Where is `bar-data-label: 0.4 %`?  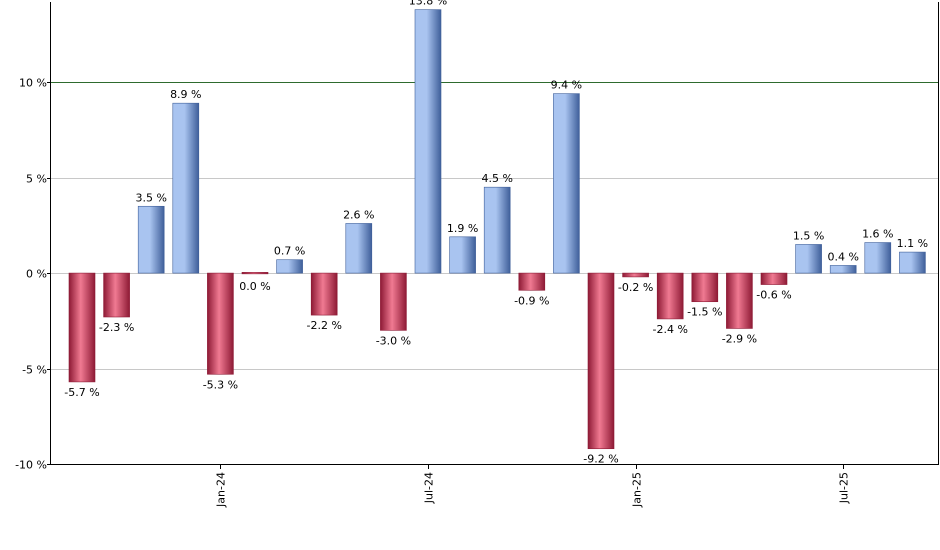 bar-data-label: 0.4 % is located at coordinates (842, 256).